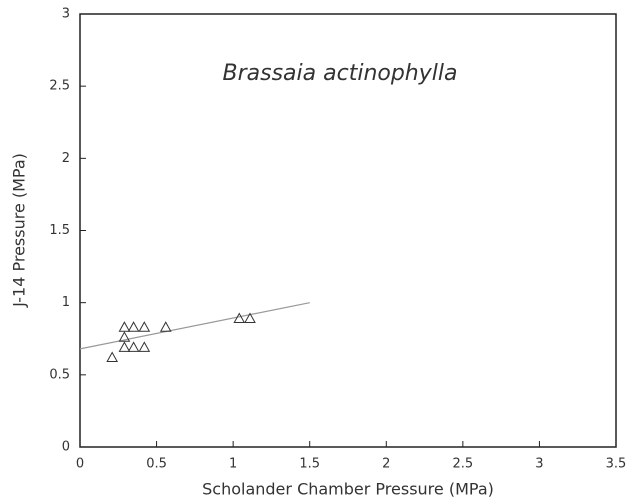 The width and height of the screenshot is (642, 502). Describe the element at coordinates (59, 230) in the screenshot. I see `y-tick-label: 1.5` at that location.